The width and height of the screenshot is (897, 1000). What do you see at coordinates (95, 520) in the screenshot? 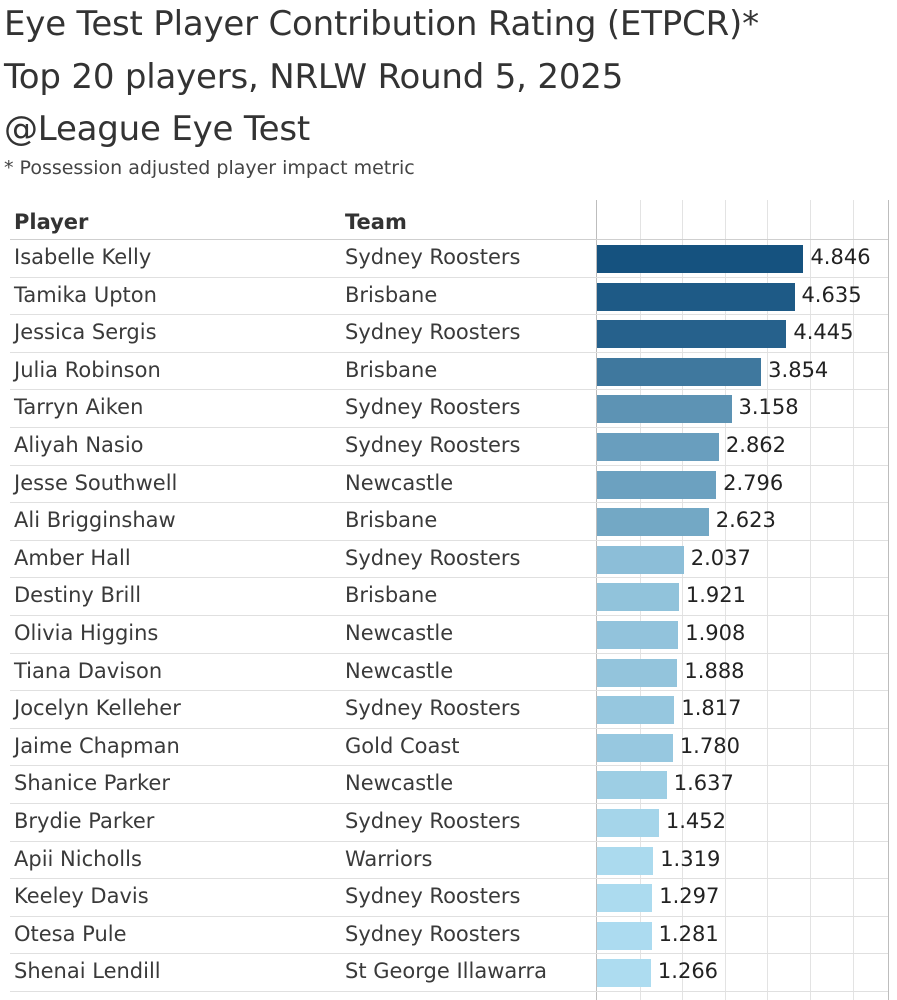
I see `player-name: Ali Brigginshaw` at bounding box center [95, 520].